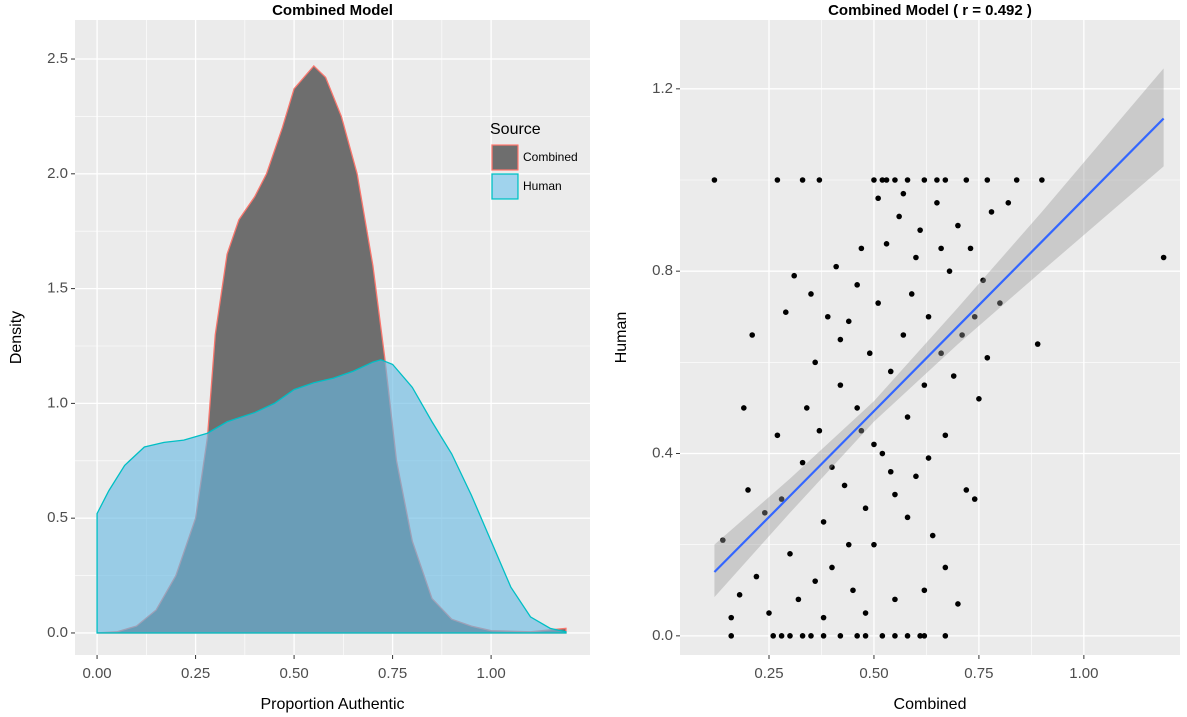  What do you see at coordinates (96, 673) in the screenshot?
I see `x-tick-label: 0.00` at bounding box center [96, 673].